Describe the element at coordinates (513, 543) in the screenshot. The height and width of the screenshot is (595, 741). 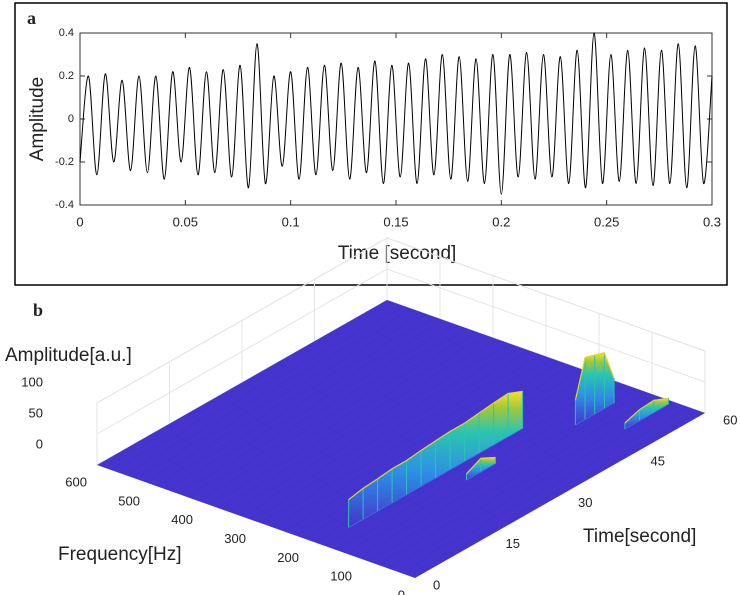
I see `y-tick-label: 15` at that location.